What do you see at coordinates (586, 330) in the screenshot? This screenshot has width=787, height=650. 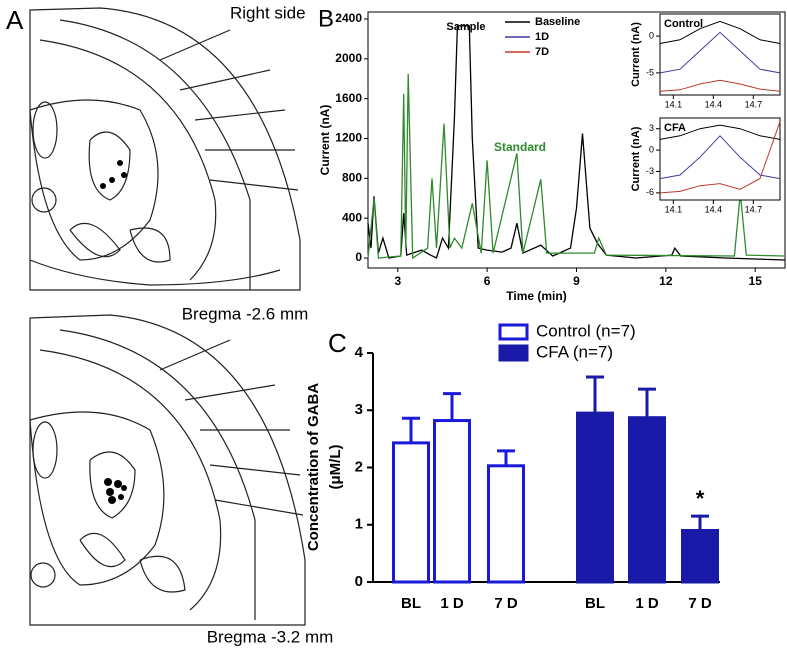 I see `legend-label: Control (n=7)` at bounding box center [586, 330].